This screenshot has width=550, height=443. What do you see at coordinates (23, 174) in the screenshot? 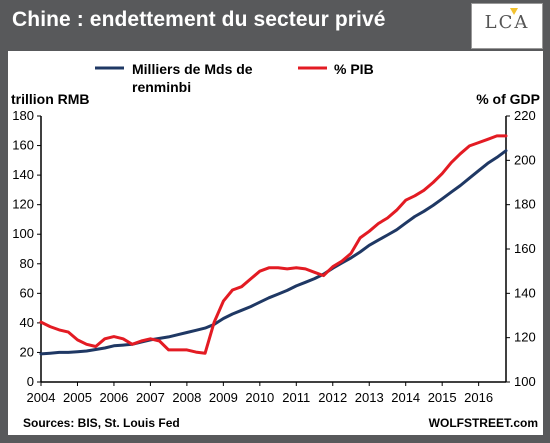
I see `left-tick-label: 140` at bounding box center [23, 174].